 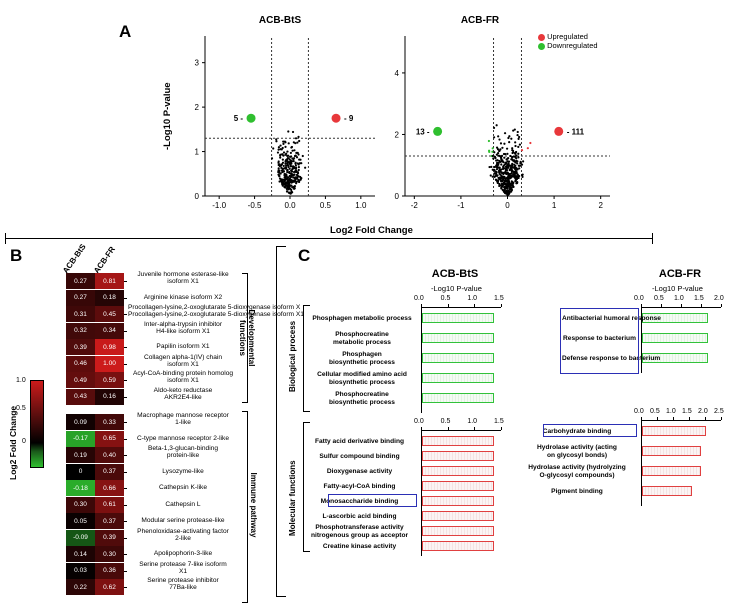 What do you see at coordinates (719, 298) in the screenshot?
I see `fr-bio-tick-label: 2.0` at bounding box center [719, 298].